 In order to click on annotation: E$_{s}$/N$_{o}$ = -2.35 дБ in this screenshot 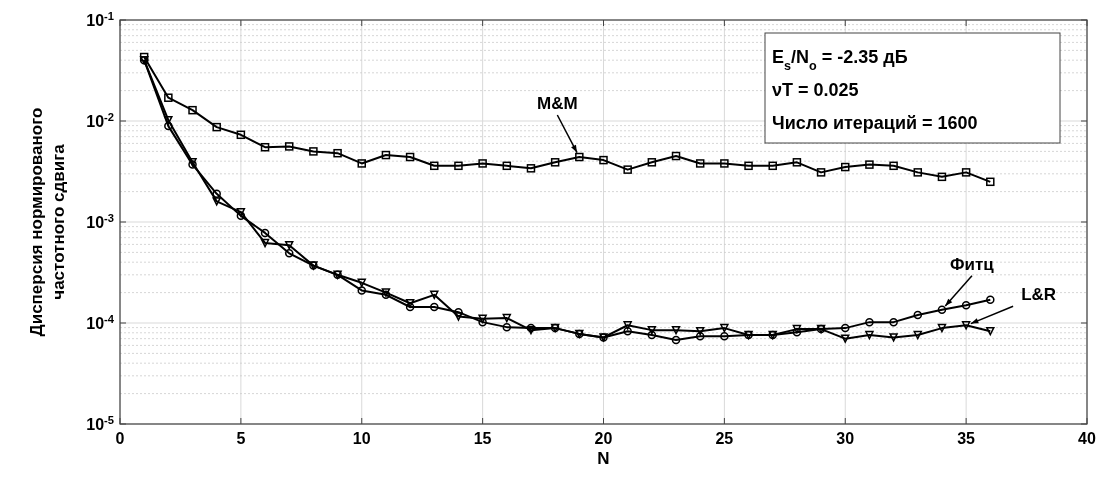, I will do `click(840, 60)`.